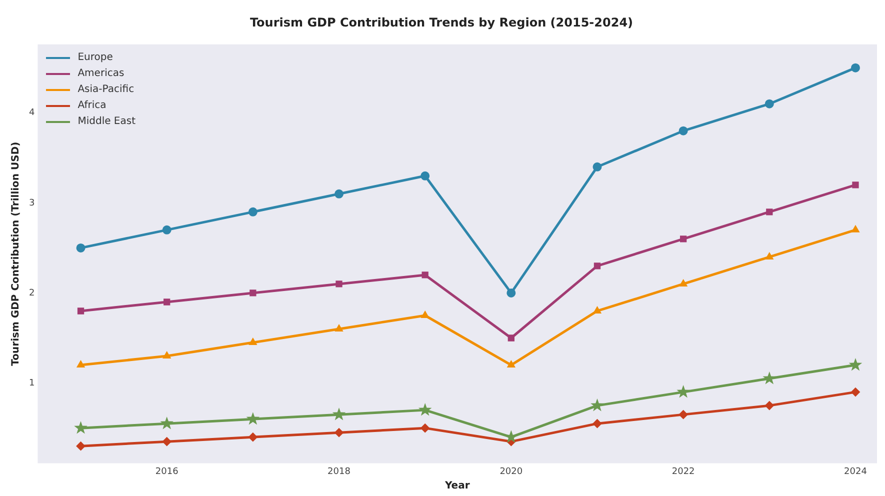 The height and width of the screenshot is (496, 885). What do you see at coordinates (92, 106) in the screenshot?
I see `legend-label: Africa` at bounding box center [92, 106].